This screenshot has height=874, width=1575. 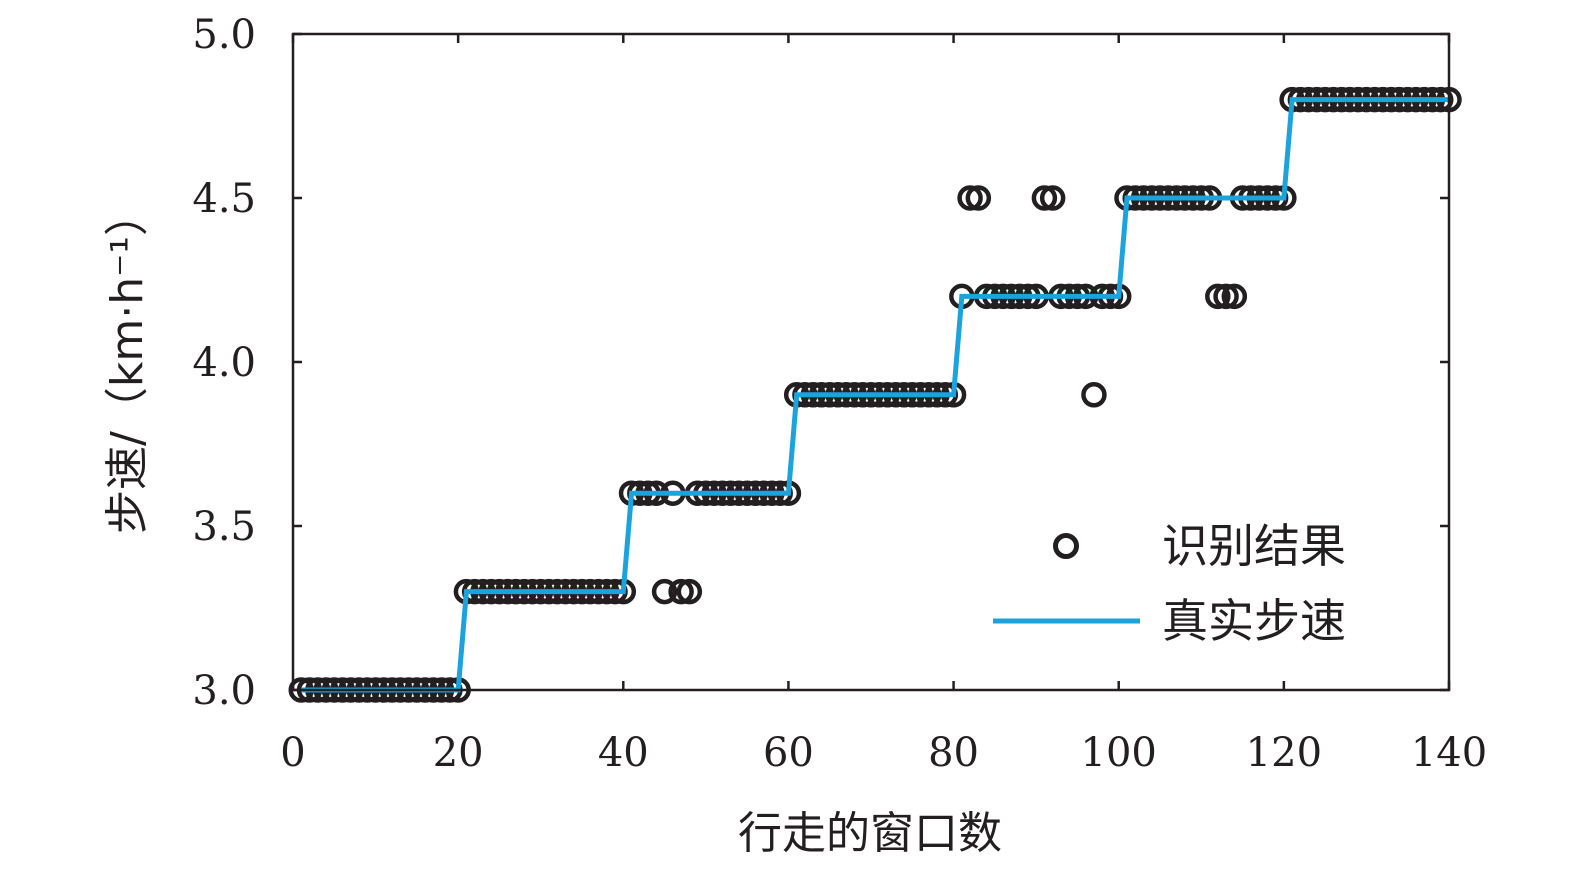 What do you see at coordinates (870, 833) in the screenshot?
I see `x-axis-title: 行走的窗口数` at bounding box center [870, 833].